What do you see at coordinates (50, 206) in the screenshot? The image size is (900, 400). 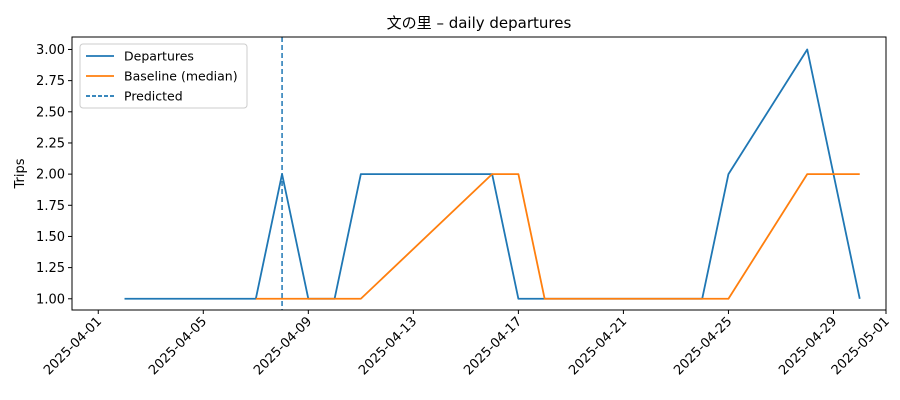 I see `y-tick-label: 1.75` at bounding box center [50, 206].